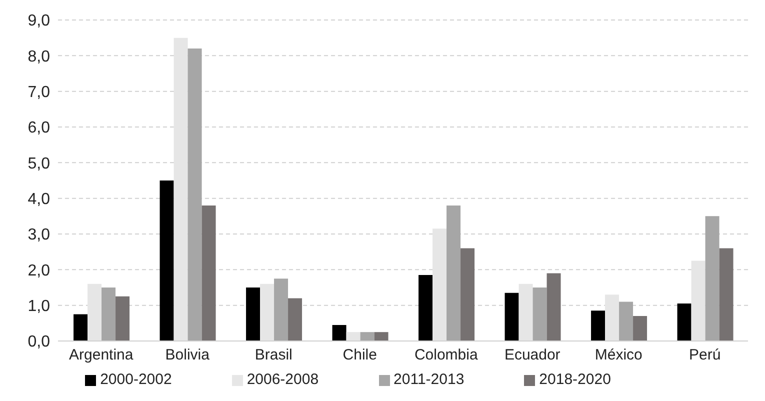  What do you see at coordinates (39, 163) in the screenshot?
I see `y-tick-label: 5,0` at bounding box center [39, 163].